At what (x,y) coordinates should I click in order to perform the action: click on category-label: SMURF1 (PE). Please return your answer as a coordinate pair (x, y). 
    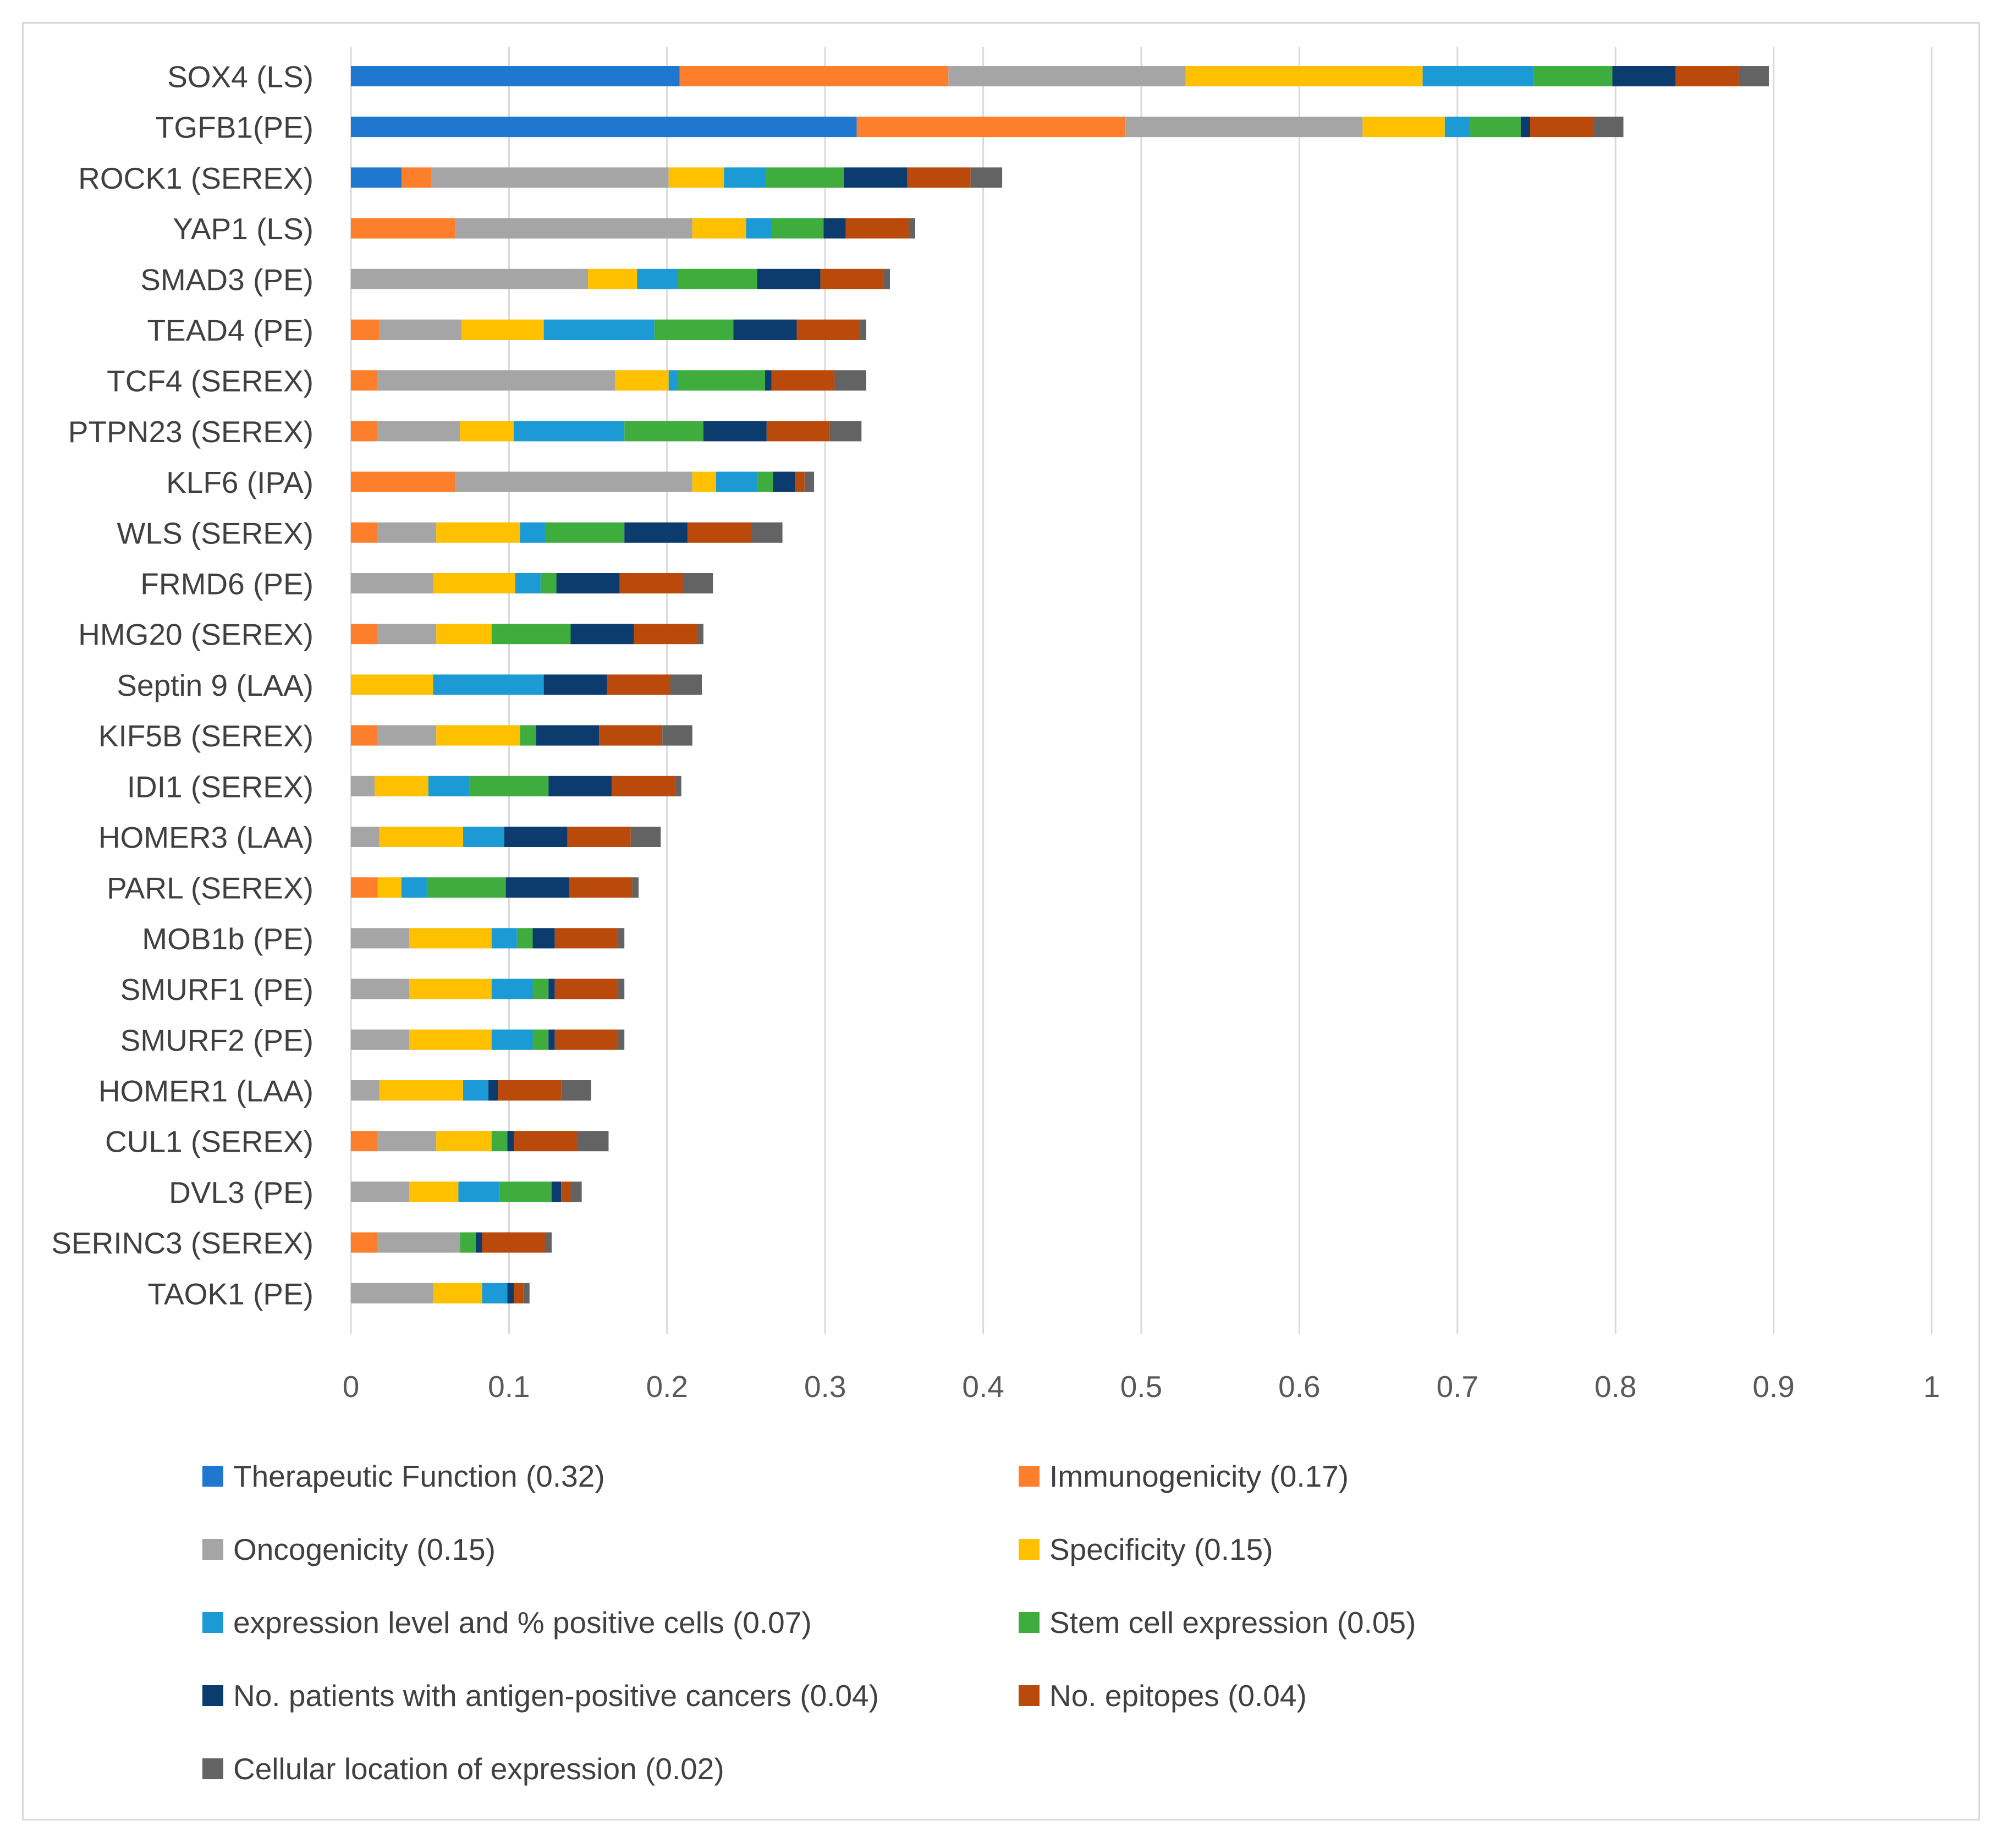
    Looking at the image, I should click on (217, 989).